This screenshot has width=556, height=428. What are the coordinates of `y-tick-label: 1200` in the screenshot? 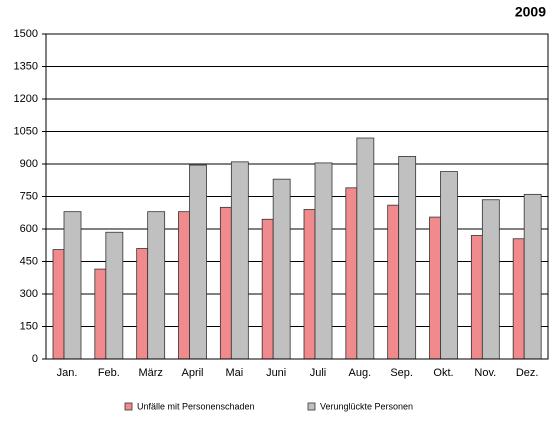 It's located at (26, 99).